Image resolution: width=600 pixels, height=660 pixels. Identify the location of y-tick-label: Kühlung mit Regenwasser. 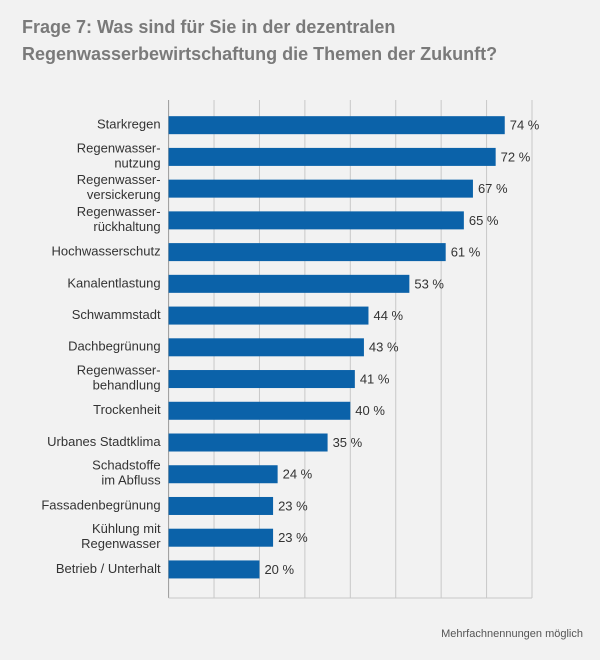
(121, 537).